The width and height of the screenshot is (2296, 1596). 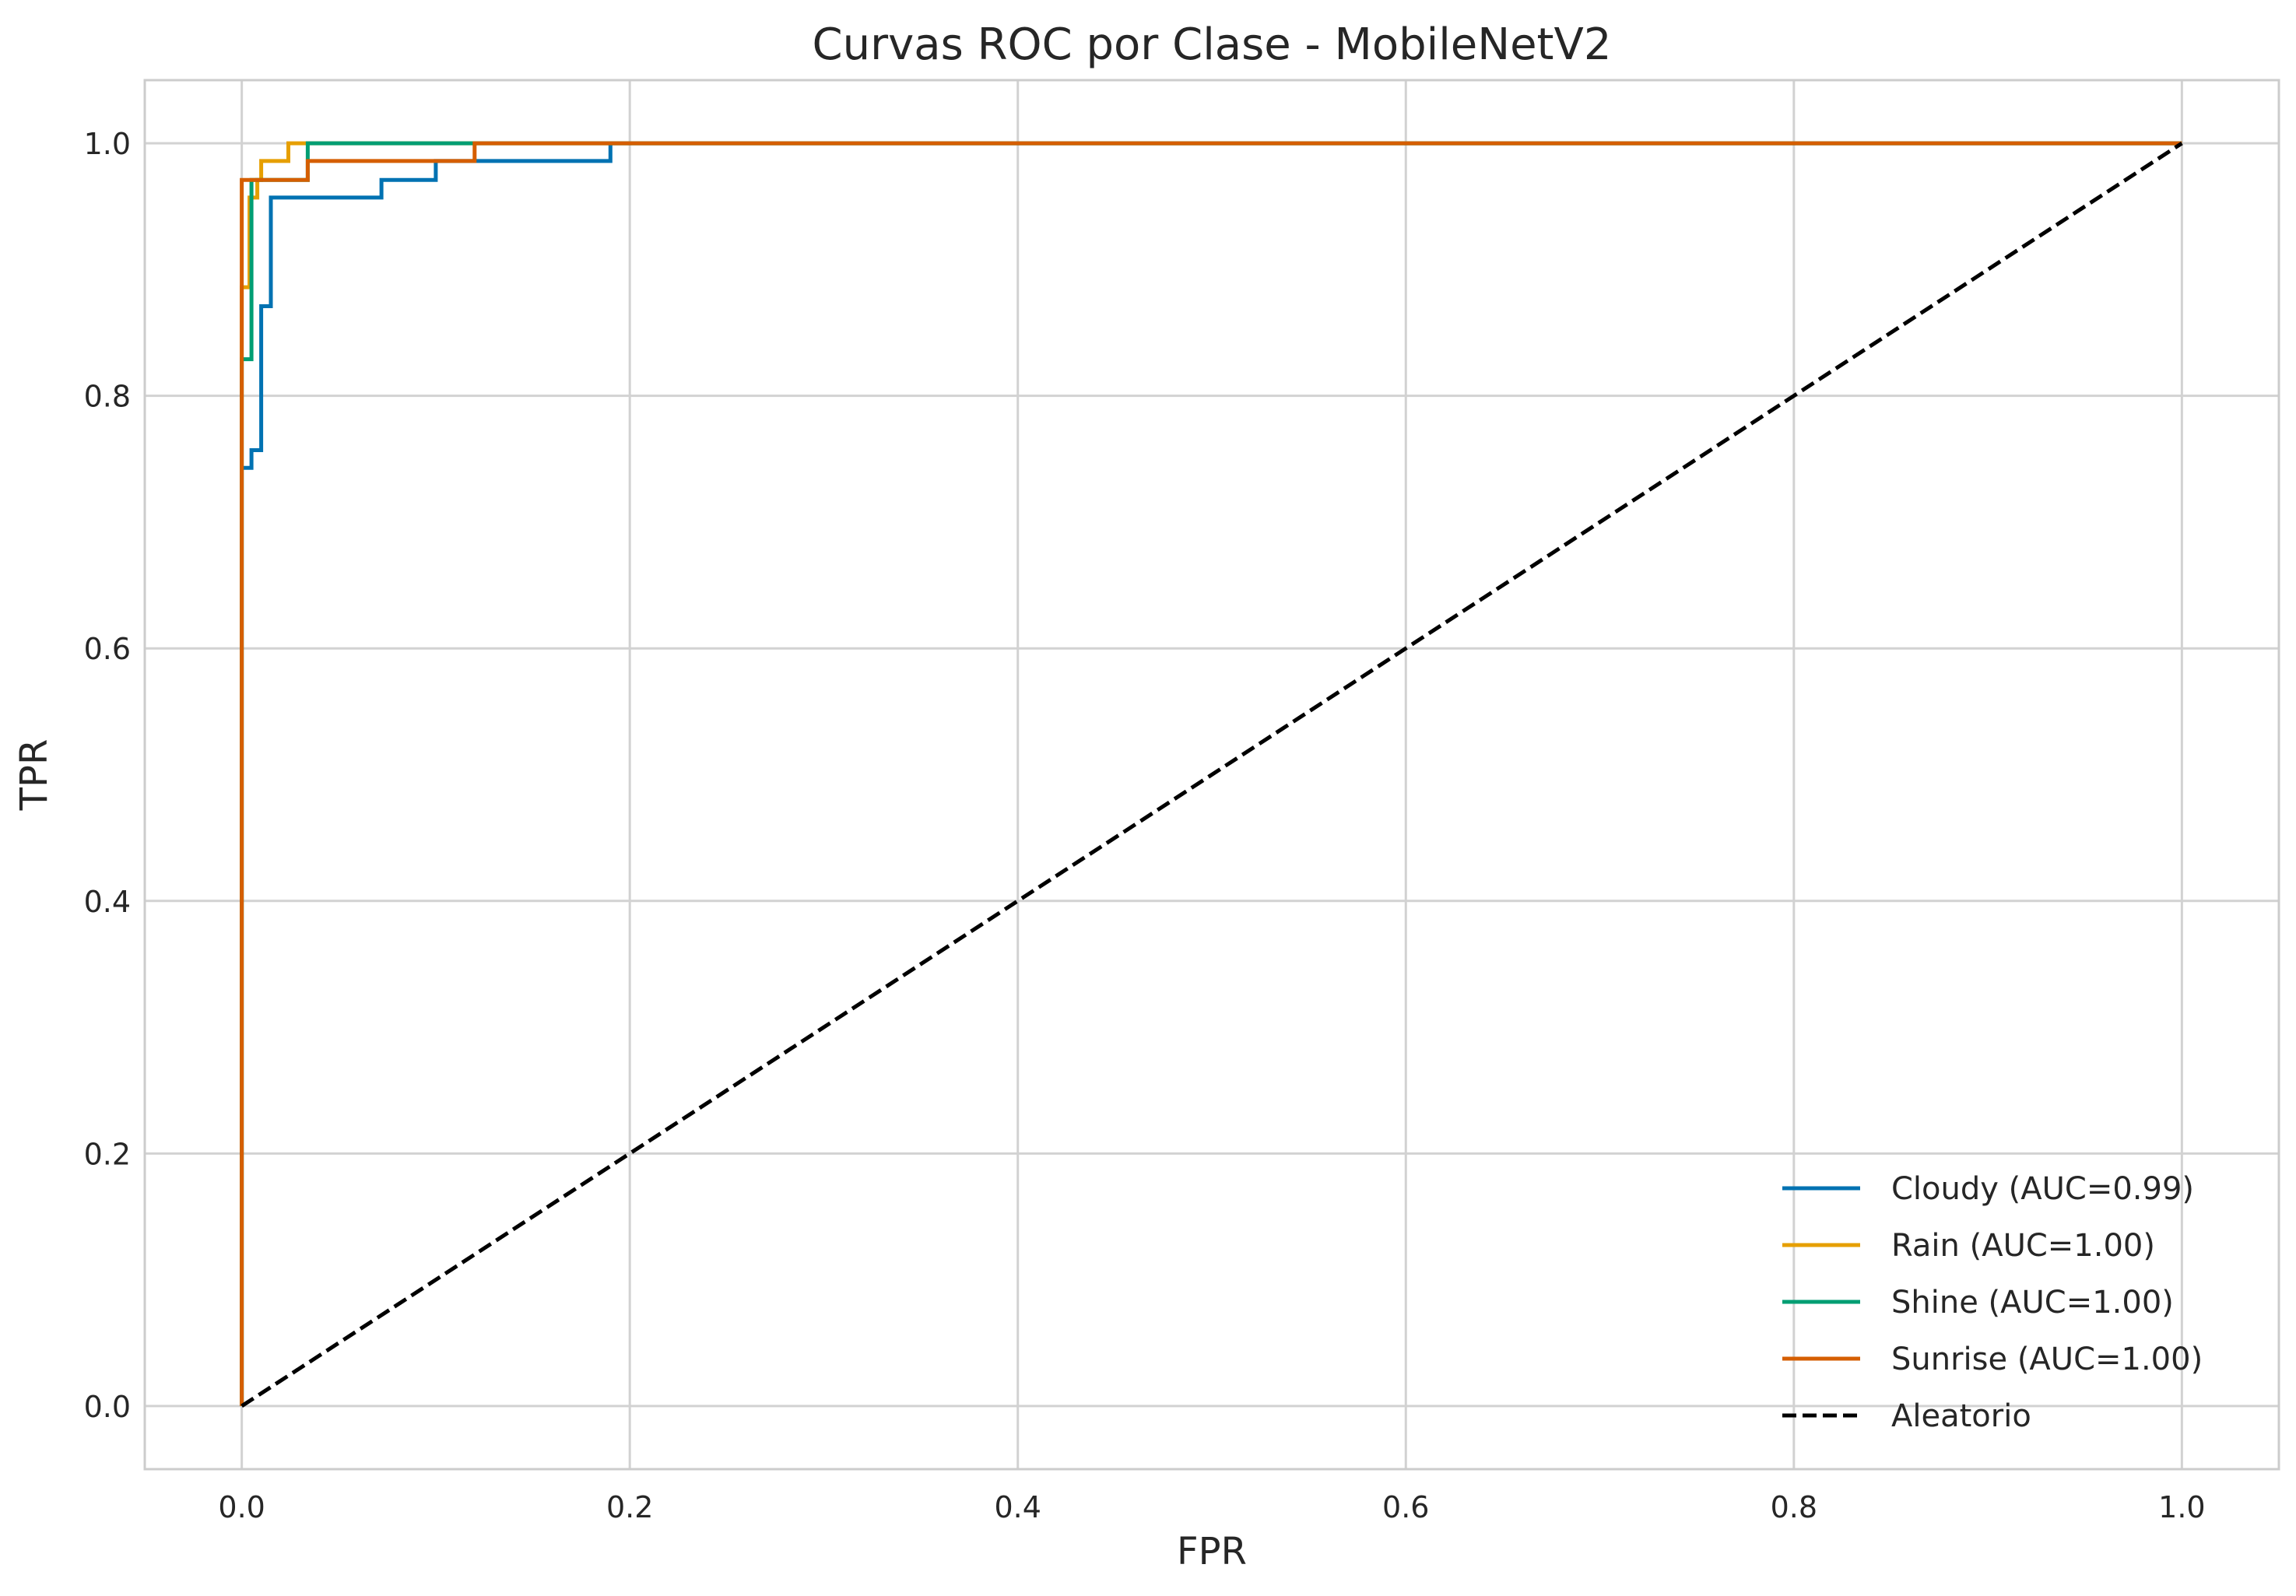 What do you see at coordinates (2032, 1303) in the screenshot?
I see `legend-label-shine: Shine (AUC=1.00)` at bounding box center [2032, 1303].